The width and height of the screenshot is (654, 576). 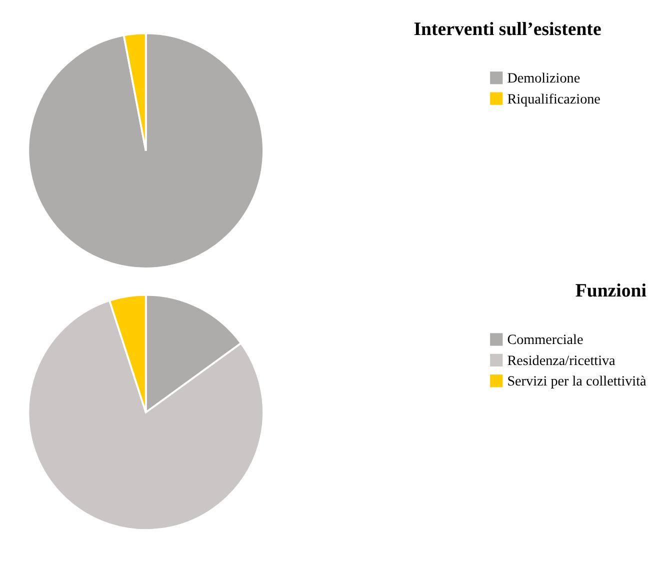 What do you see at coordinates (561, 360) in the screenshot?
I see `legend-label: Residenza/ricettiva` at bounding box center [561, 360].